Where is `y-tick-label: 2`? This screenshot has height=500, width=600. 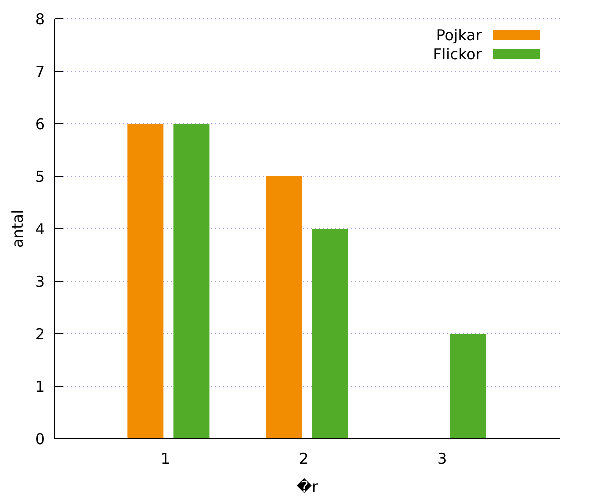 y-tick-label: 2 is located at coordinates (40, 334).